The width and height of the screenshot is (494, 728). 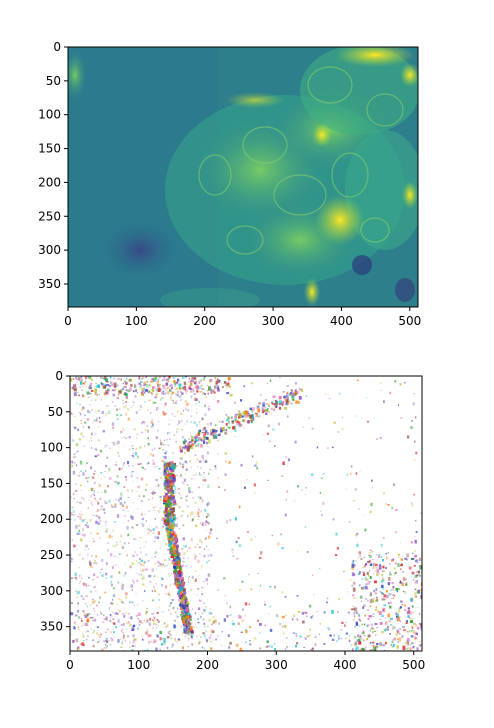 What do you see at coordinates (51, 448) in the screenshot?
I see `y-tick-label: 100` at bounding box center [51, 448].